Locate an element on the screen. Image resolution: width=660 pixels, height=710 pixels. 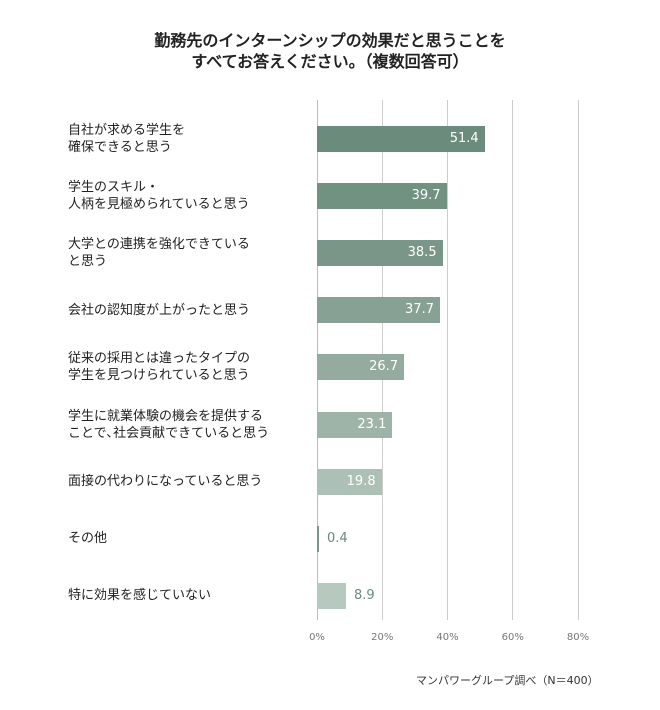
data-label: 39.7 is located at coordinates (426, 196).